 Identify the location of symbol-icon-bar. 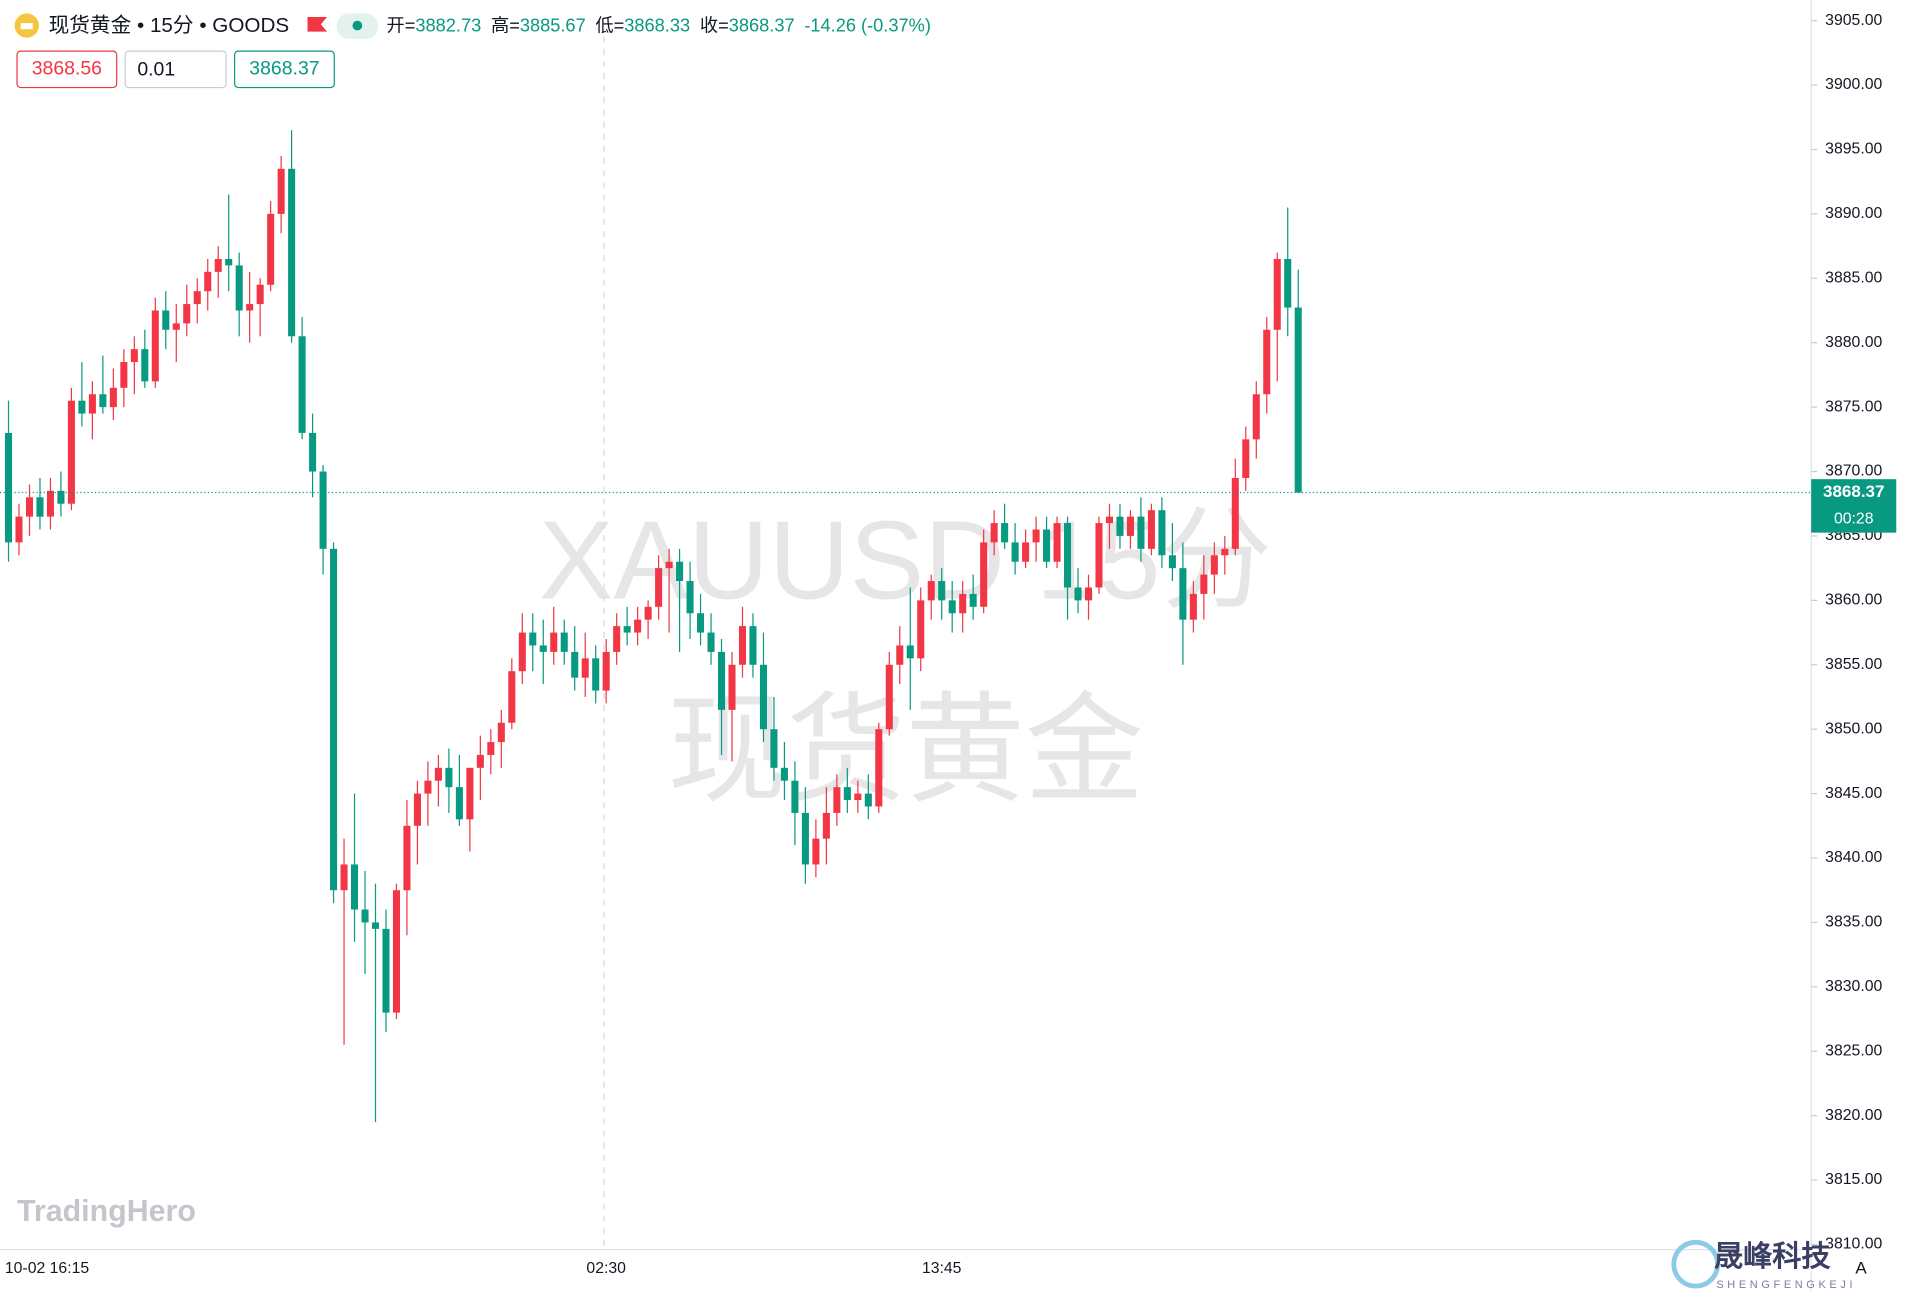
(26, 26).